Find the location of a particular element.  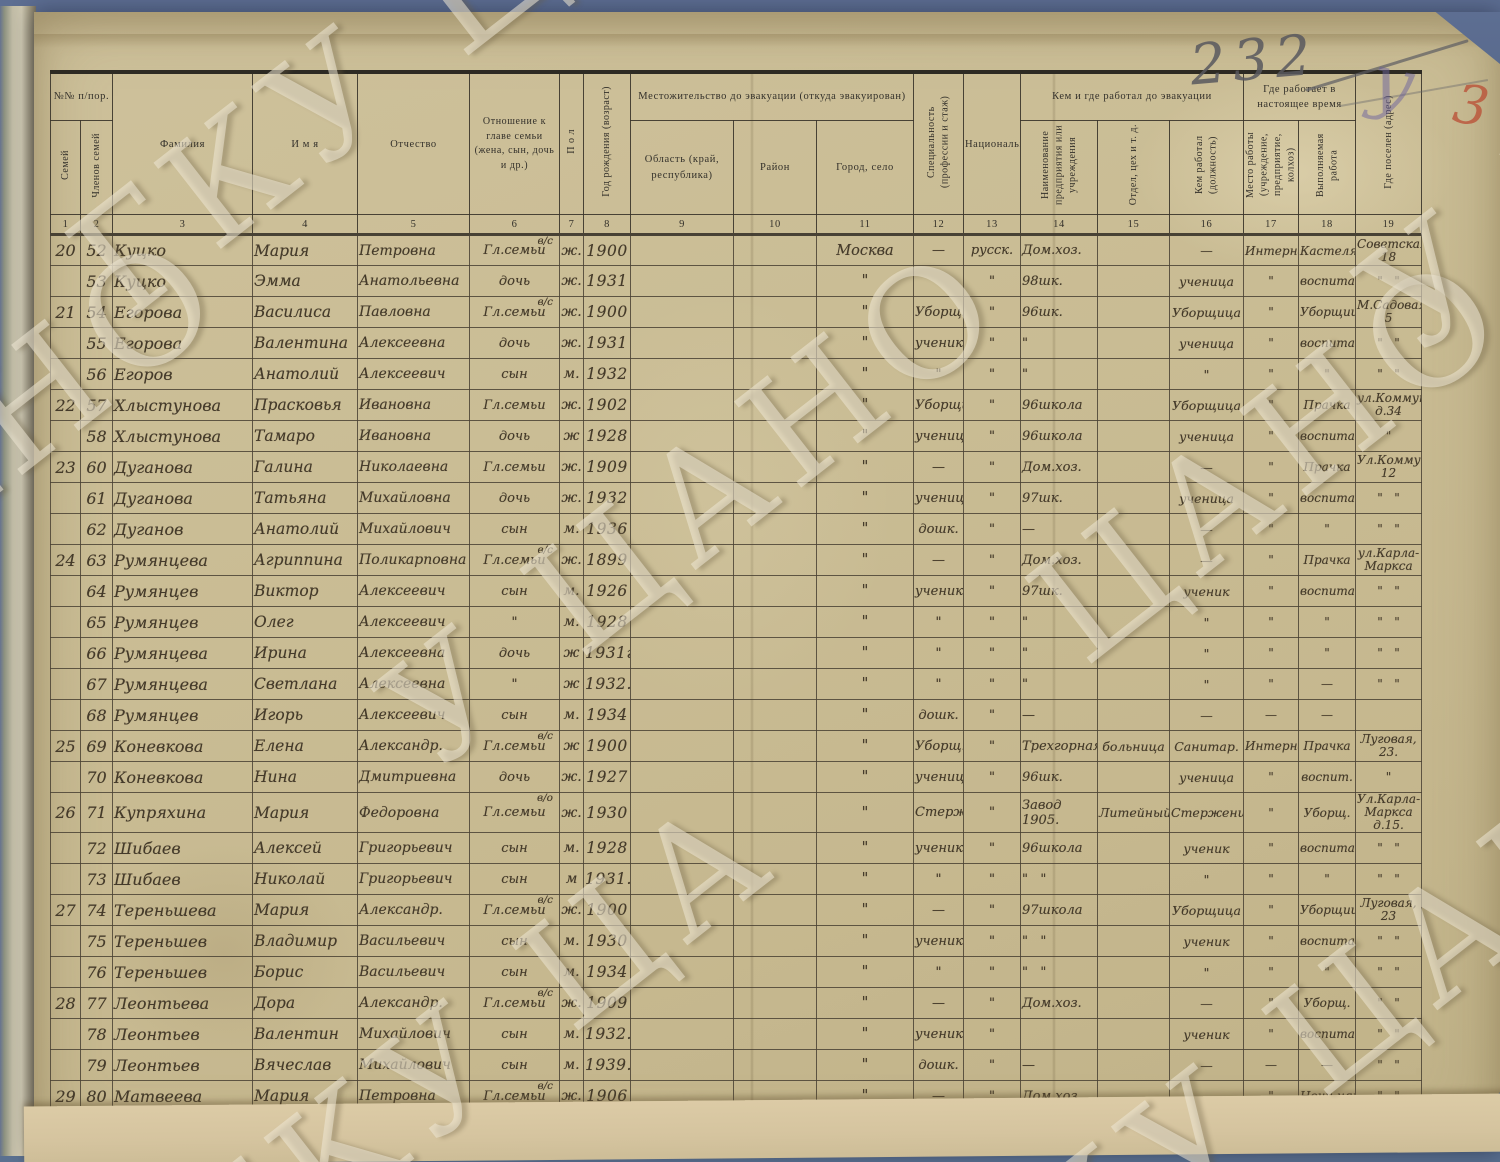

cell-n: Вячеслав is located at coordinates (305, 1065).